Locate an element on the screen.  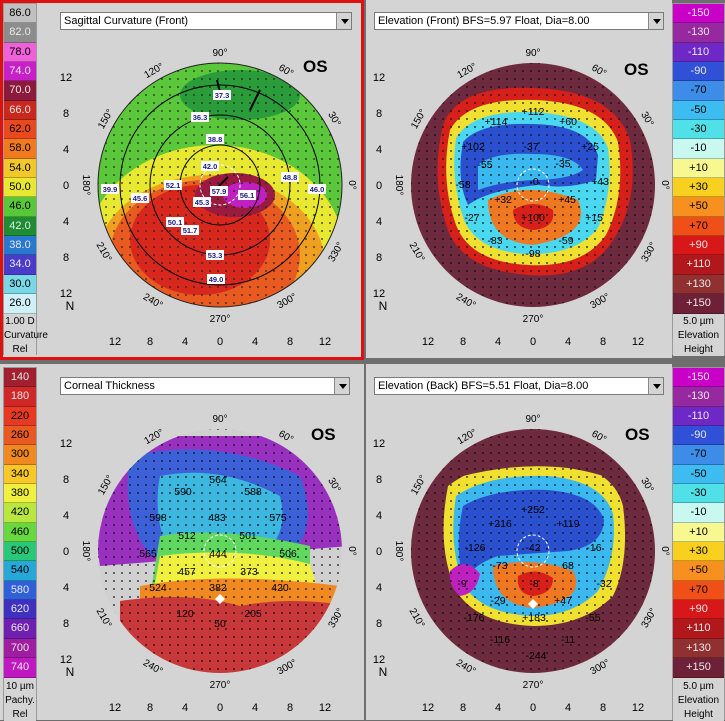
map-value: 46.0 is located at coordinates (317, 189).